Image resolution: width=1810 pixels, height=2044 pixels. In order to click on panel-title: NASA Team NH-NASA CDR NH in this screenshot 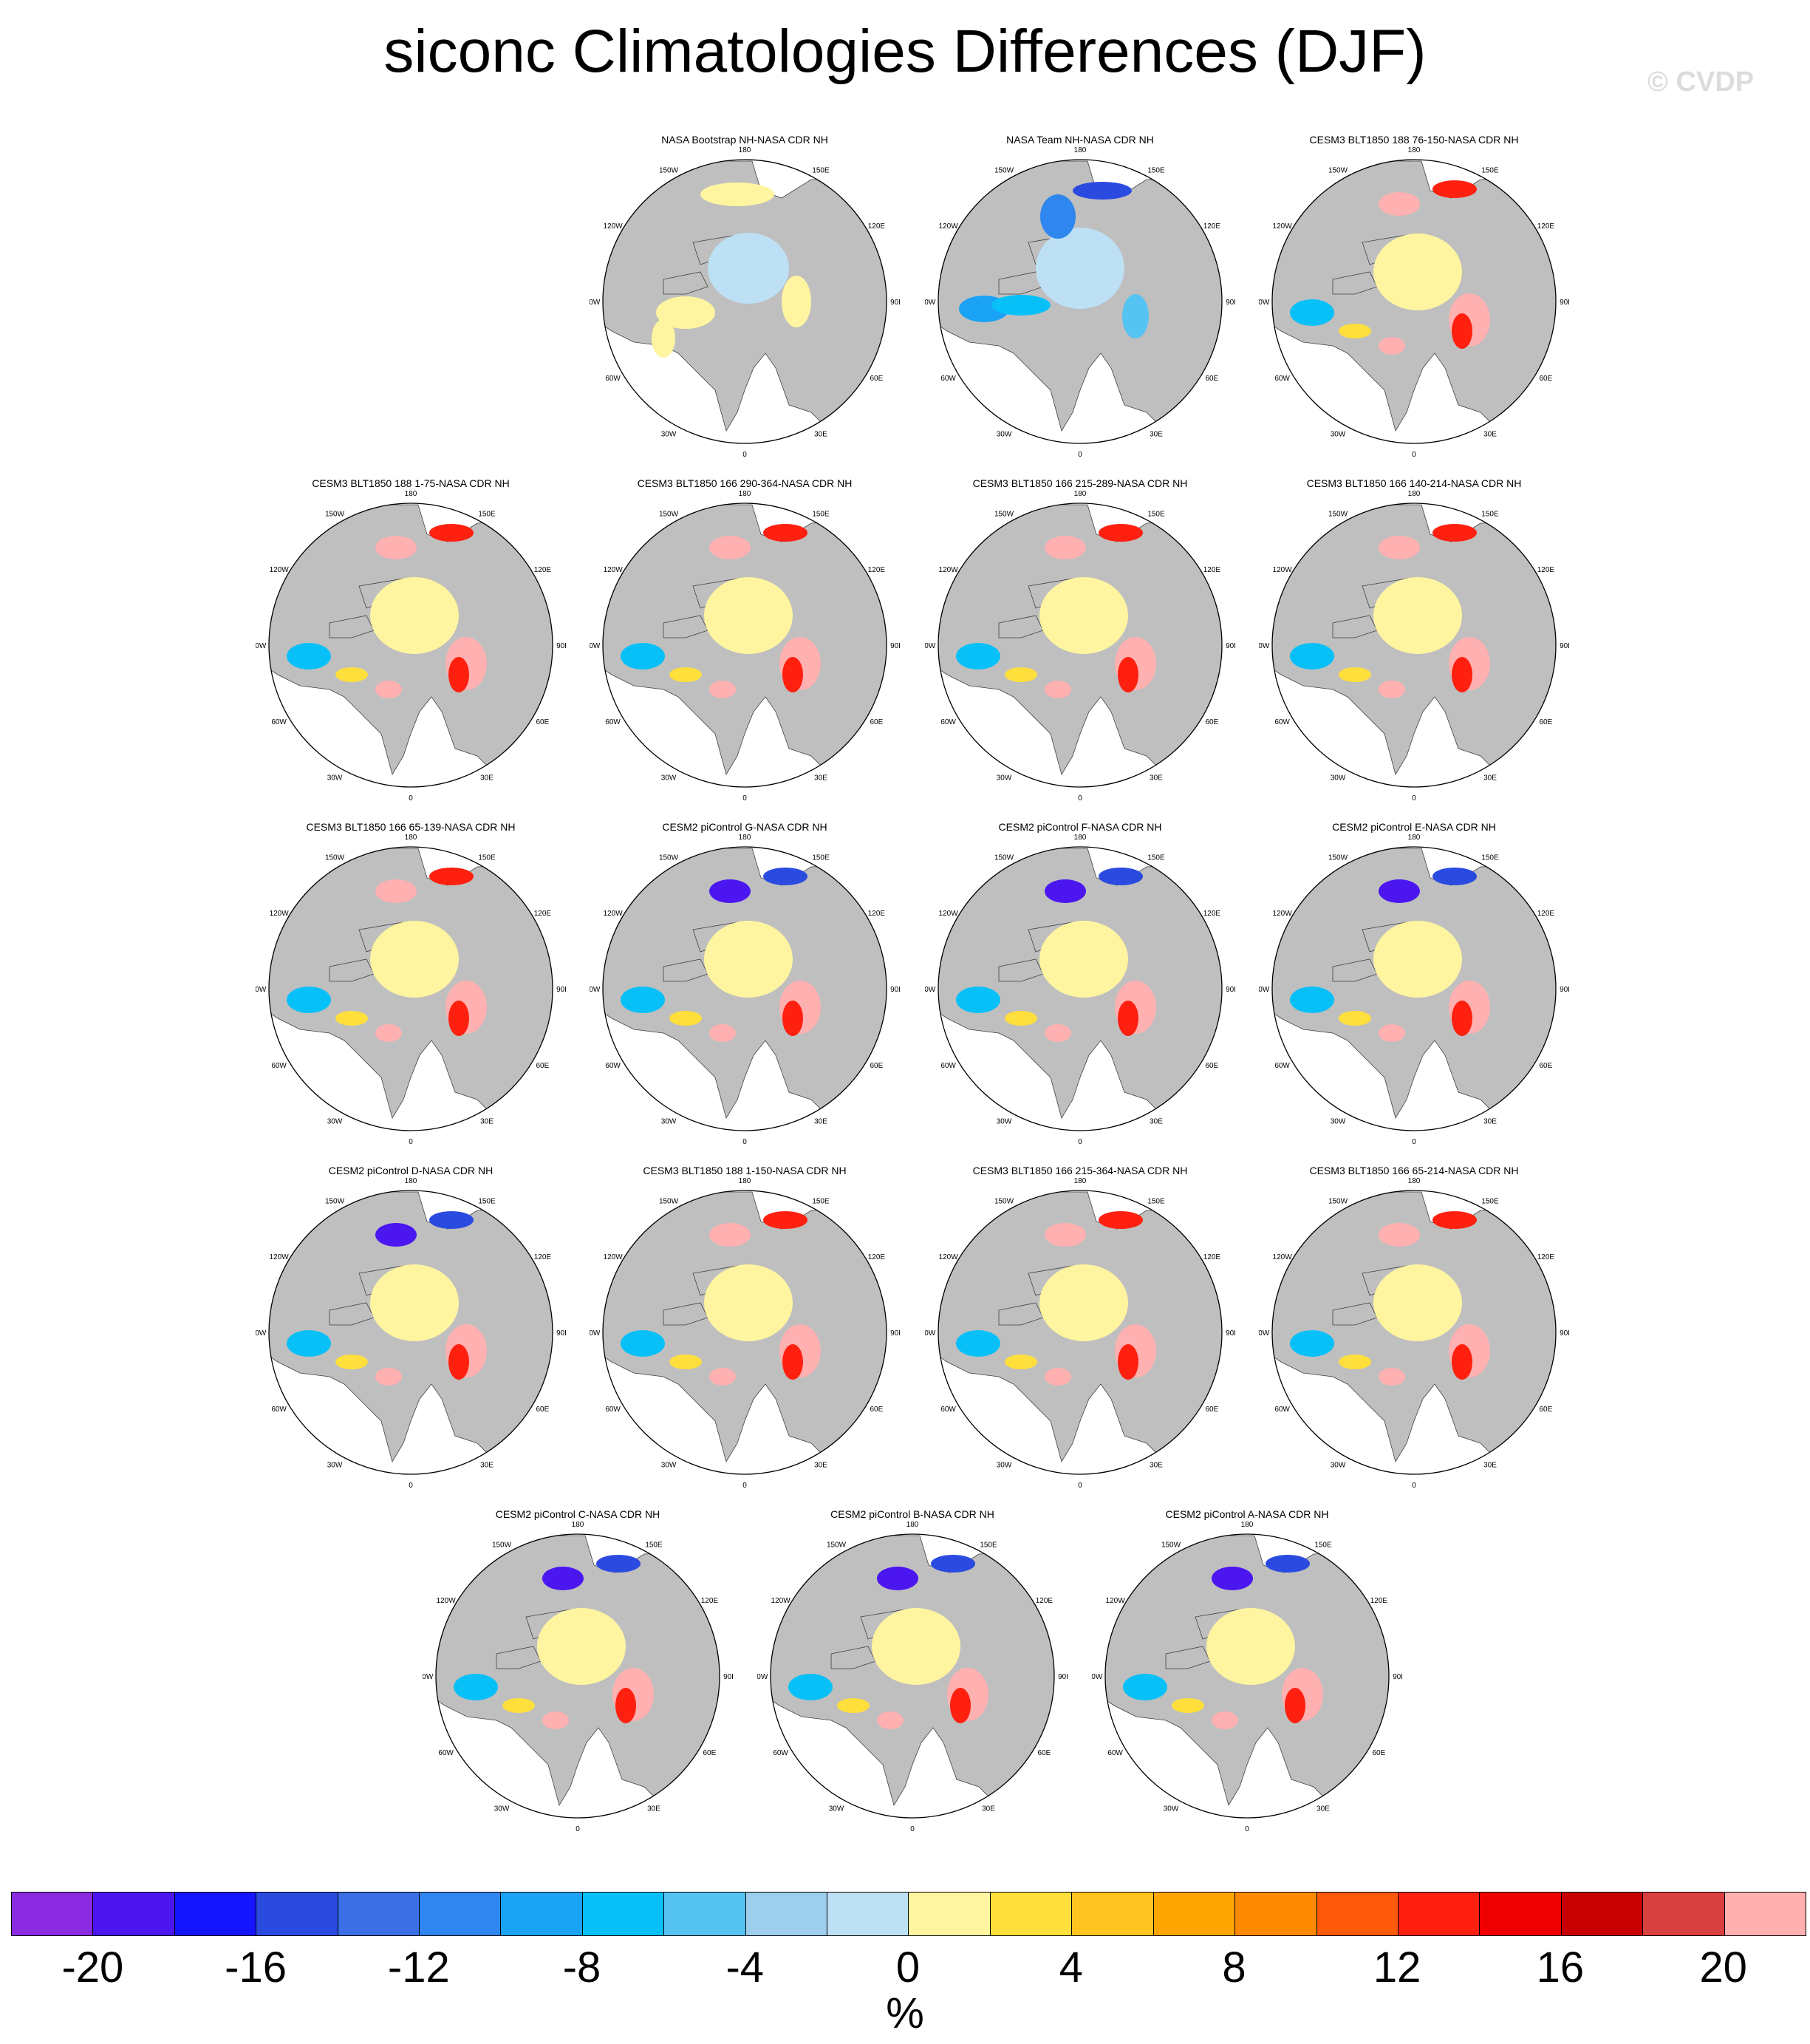, I will do `click(1080, 140)`.